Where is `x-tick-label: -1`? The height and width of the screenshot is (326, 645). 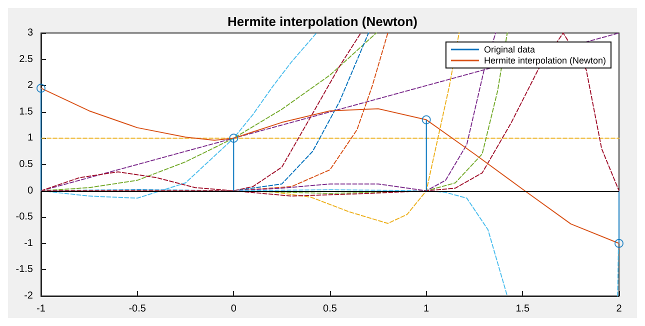
x-tick-label: -1 is located at coordinates (41, 309).